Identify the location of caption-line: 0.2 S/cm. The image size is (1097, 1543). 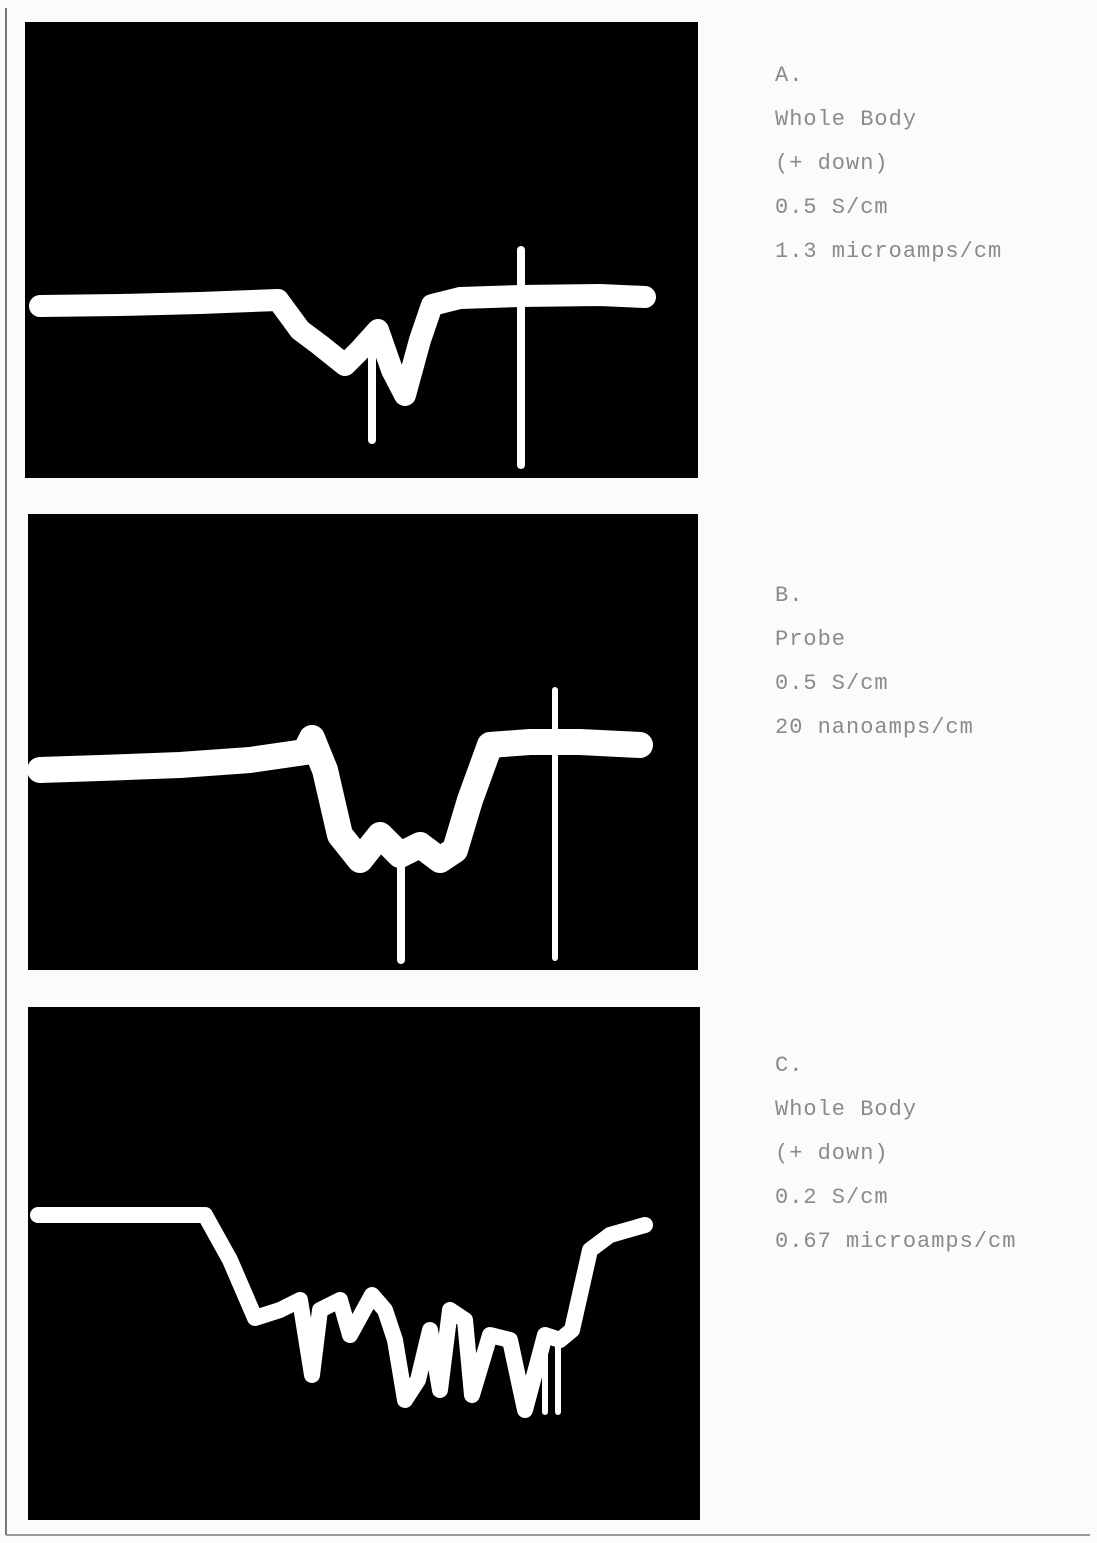
(832, 1197).